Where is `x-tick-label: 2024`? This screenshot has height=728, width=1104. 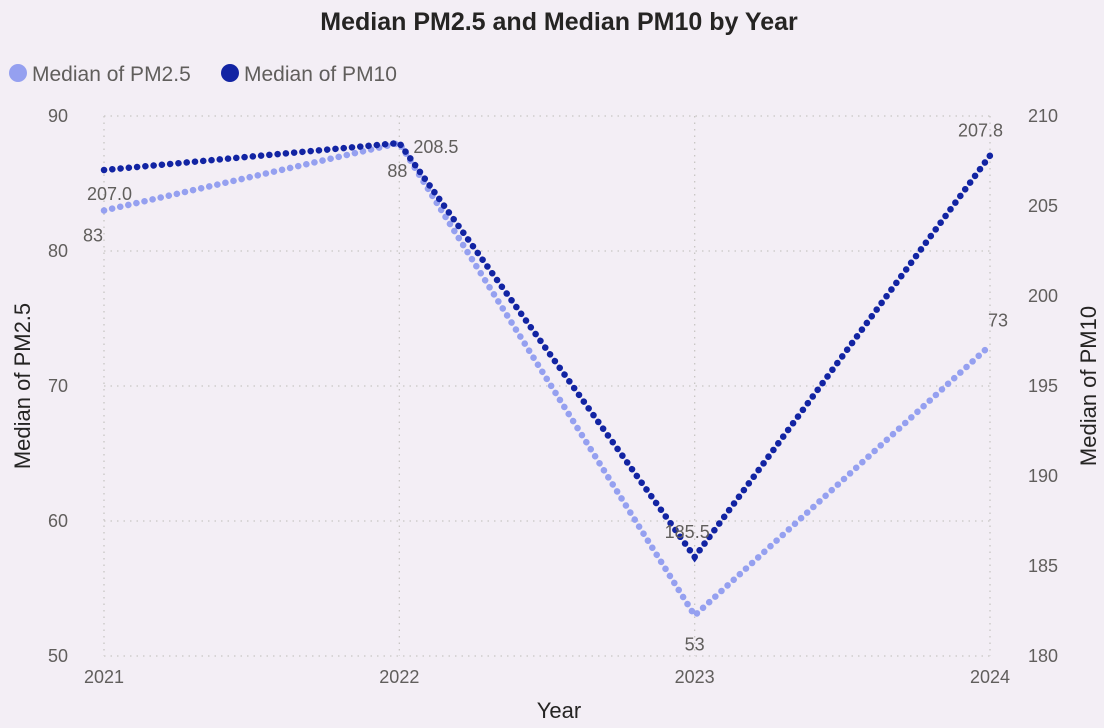 x-tick-label: 2024 is located at coordinates (990, 677).